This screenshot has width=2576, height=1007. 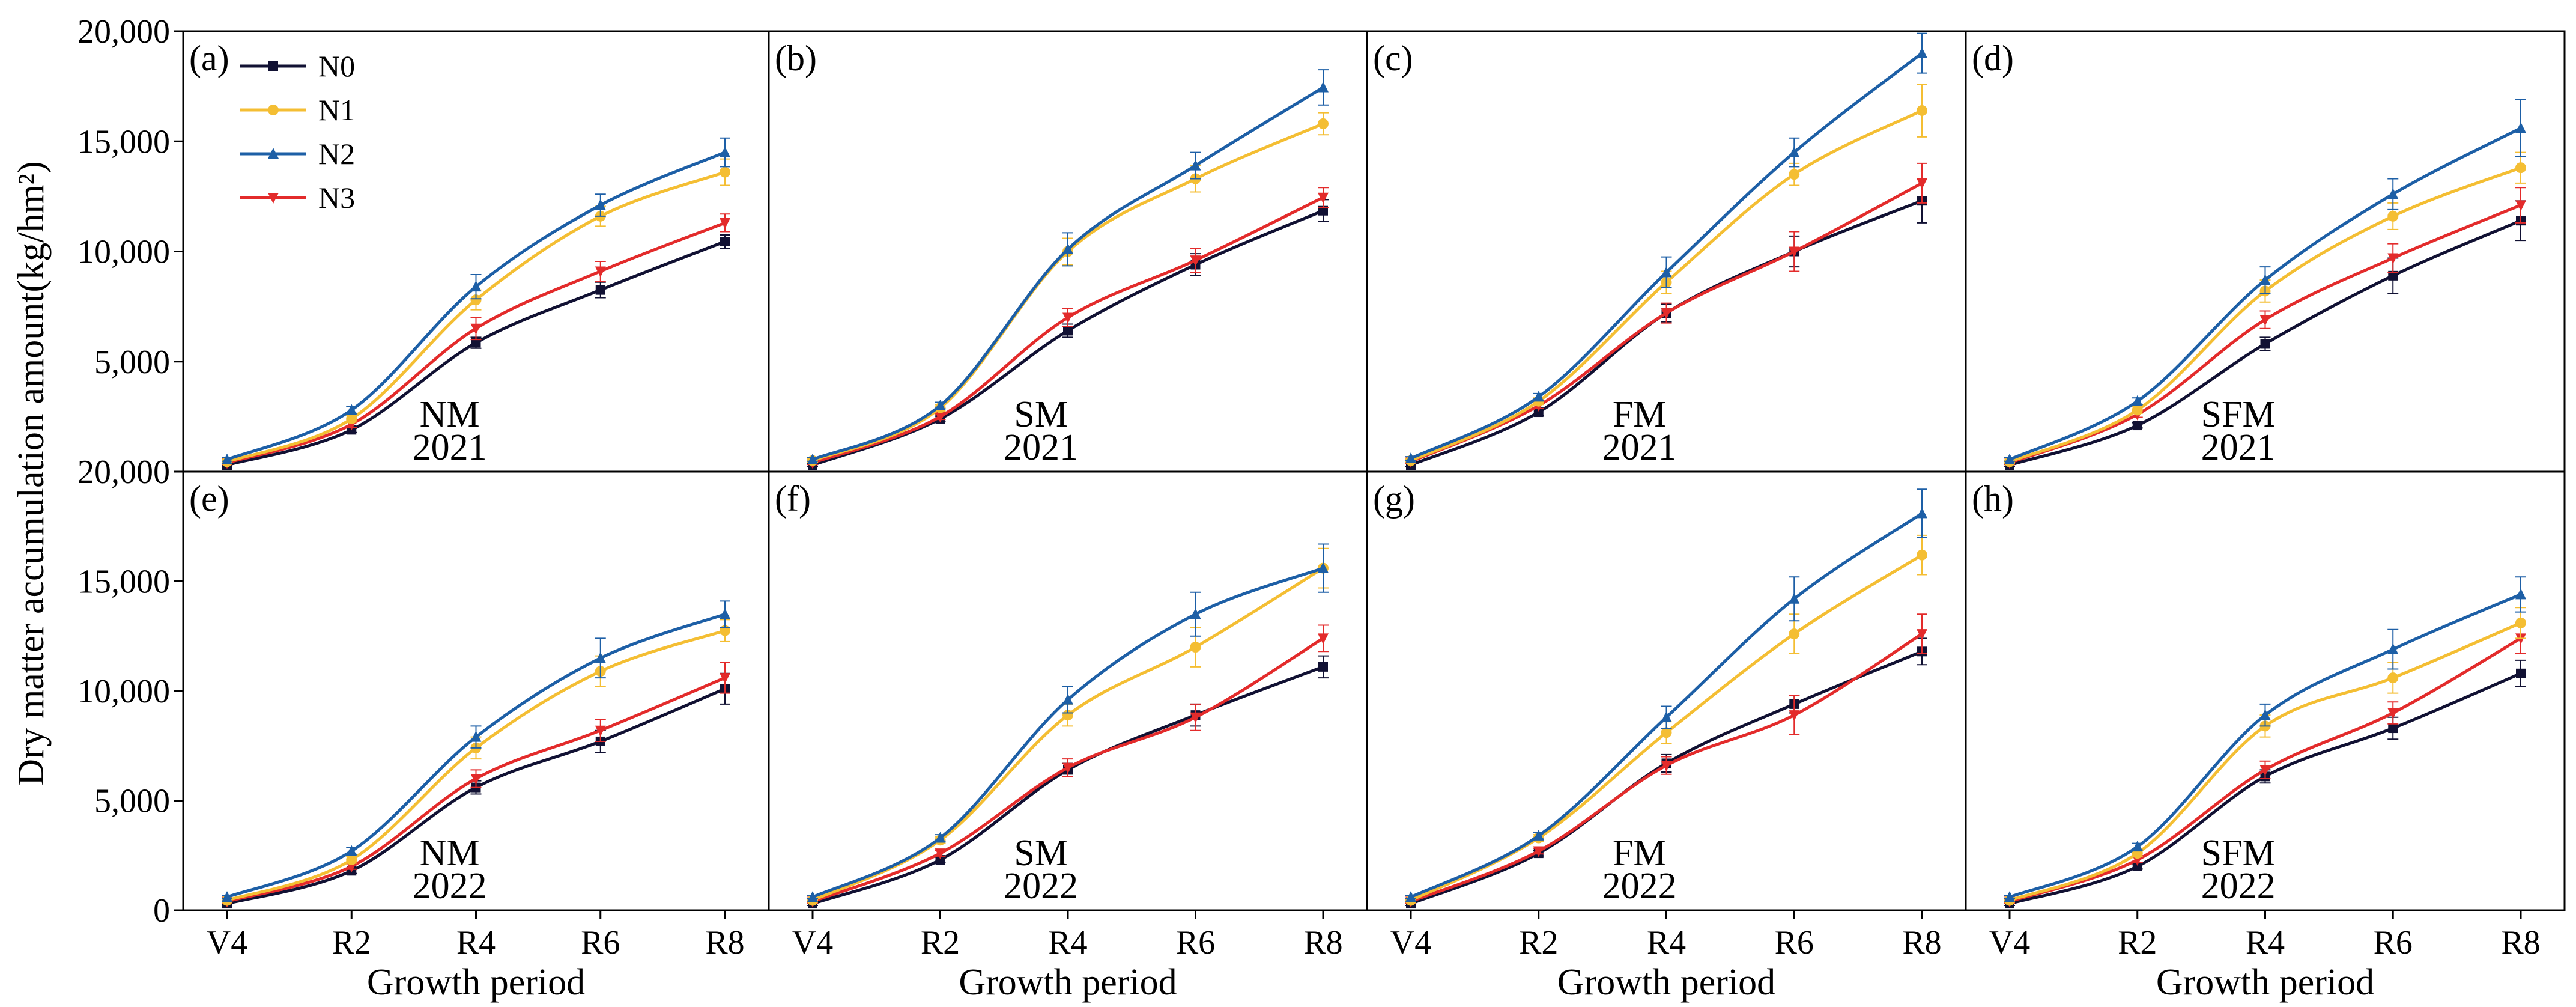 I want to click on y-tick-label: 5,000, so click(x=132, y=362).